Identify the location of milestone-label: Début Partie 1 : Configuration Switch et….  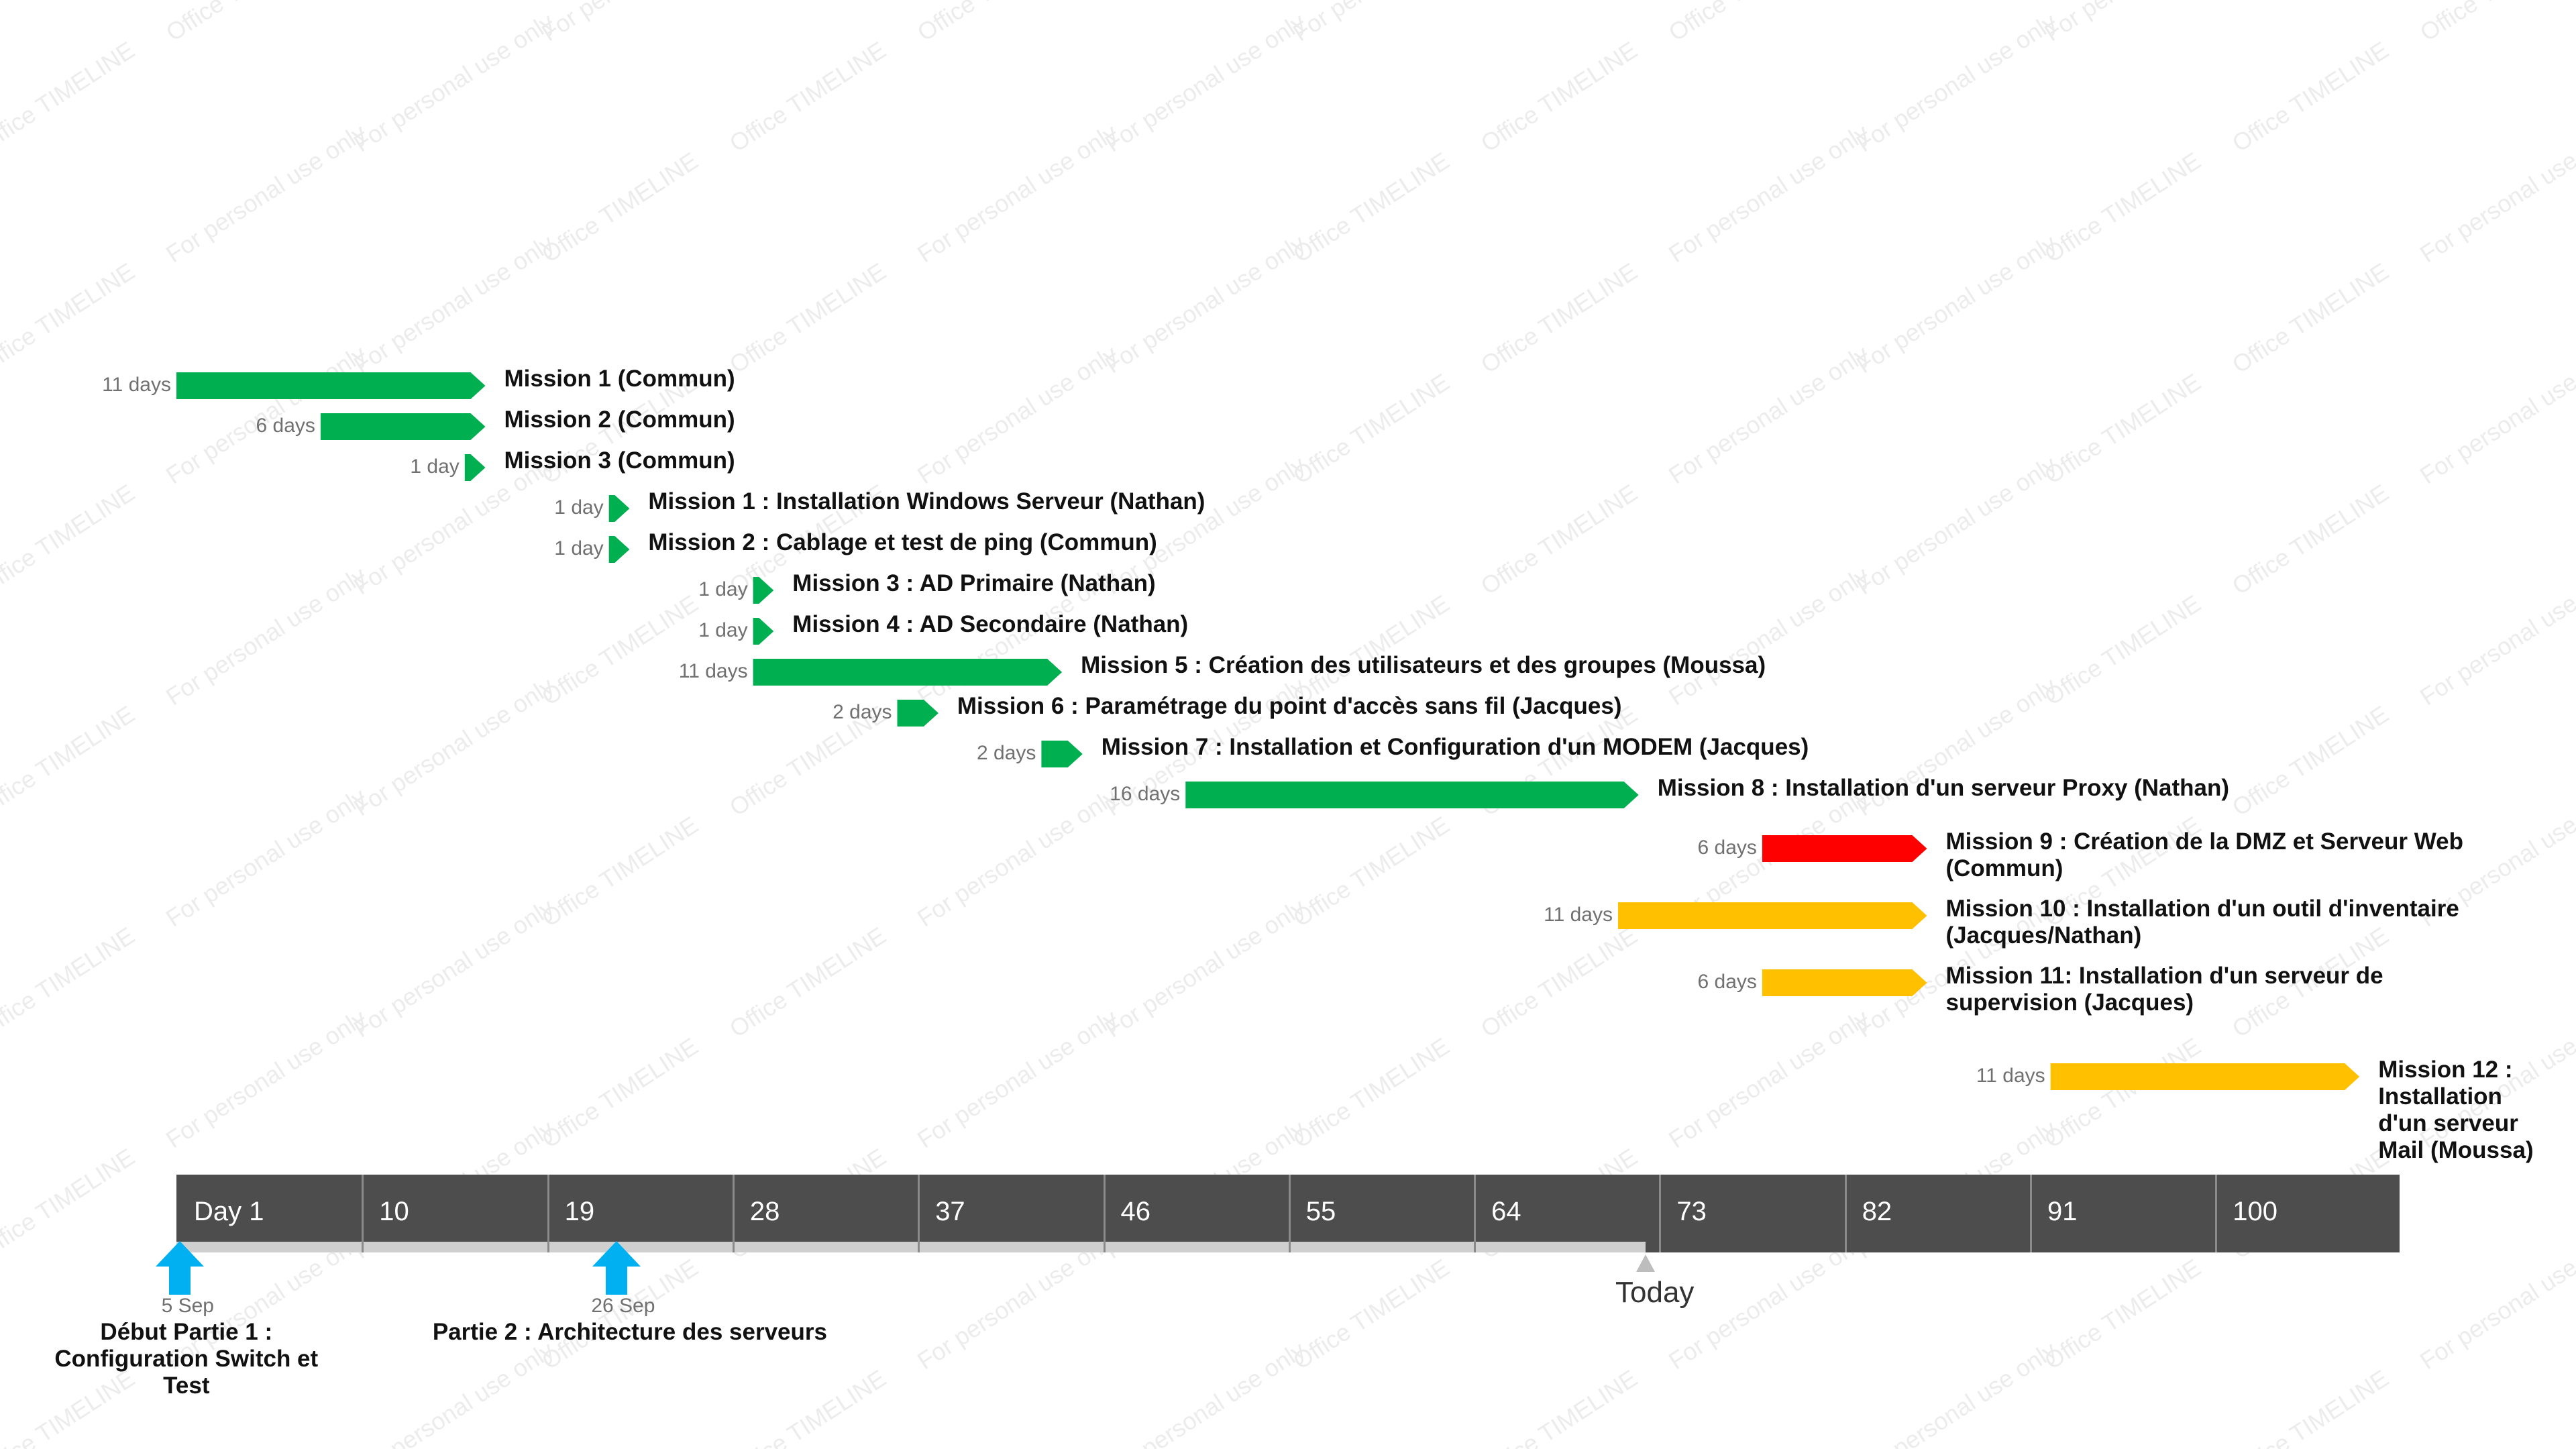
(186, 1359).